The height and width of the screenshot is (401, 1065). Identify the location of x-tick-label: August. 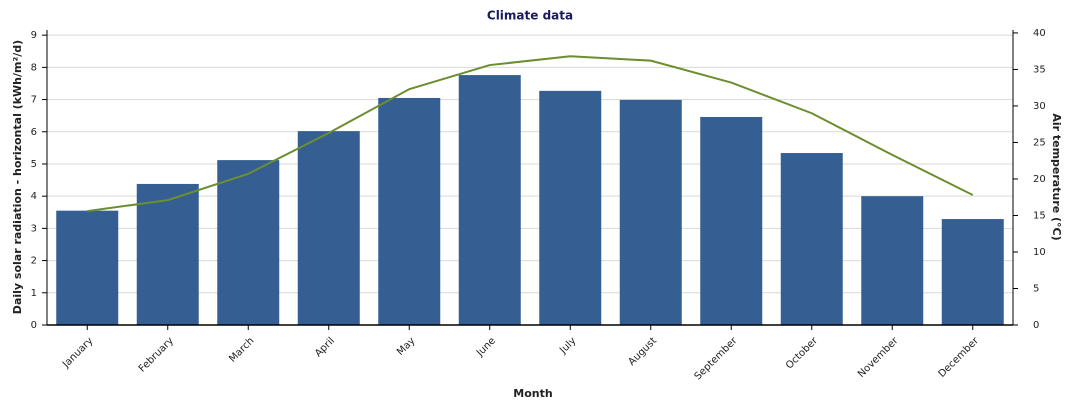
(642, 351).